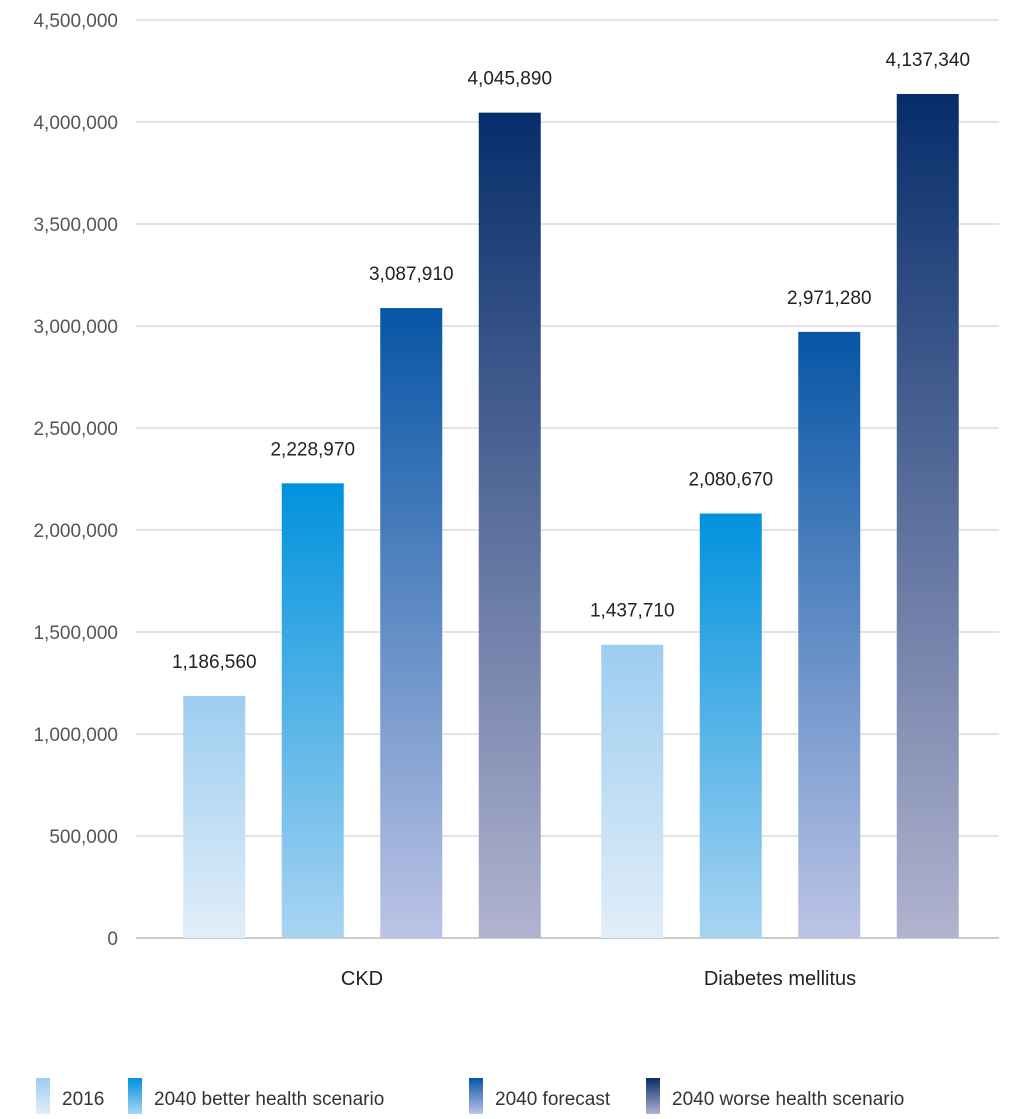  Describe the element at coordinates (269, 1099) in the screenshot. I see `legend-label: 2040 better health scenario` at that location.